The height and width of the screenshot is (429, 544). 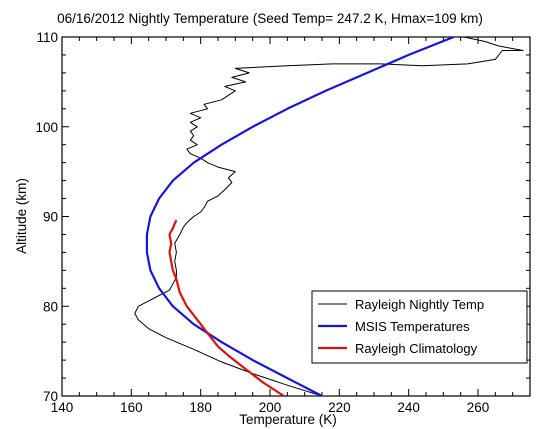 I want to click on x-tick-label: 180, so click(x=200, y=407).